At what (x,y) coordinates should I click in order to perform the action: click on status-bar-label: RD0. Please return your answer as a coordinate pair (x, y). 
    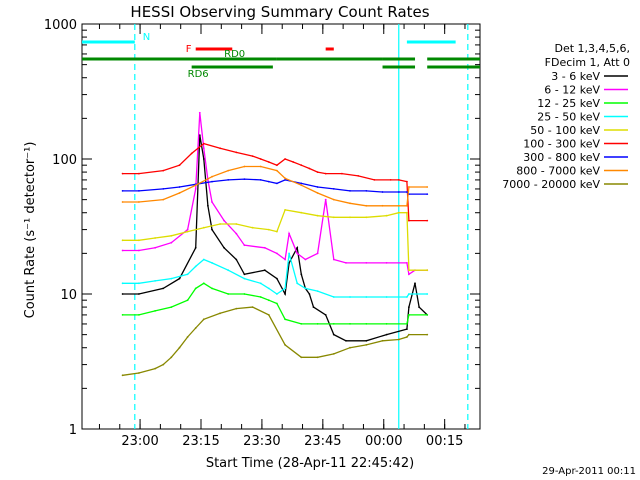
    Looking at the image, I should click on (234, 54).